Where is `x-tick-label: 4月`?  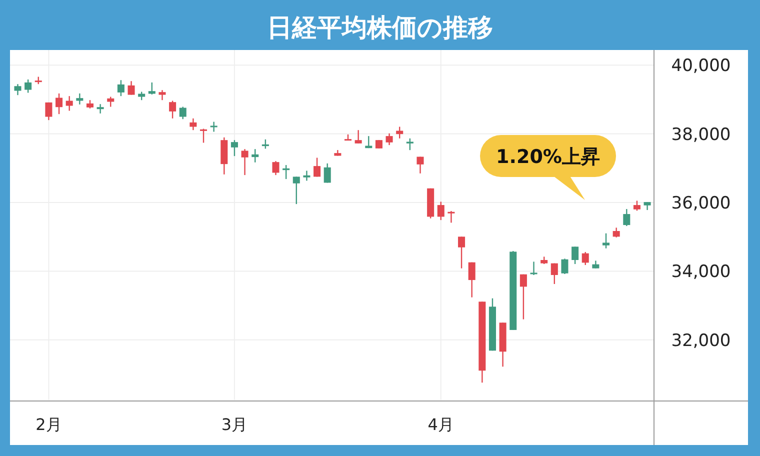
x-tick-label: 4月 is located at coordinates (441, 424).